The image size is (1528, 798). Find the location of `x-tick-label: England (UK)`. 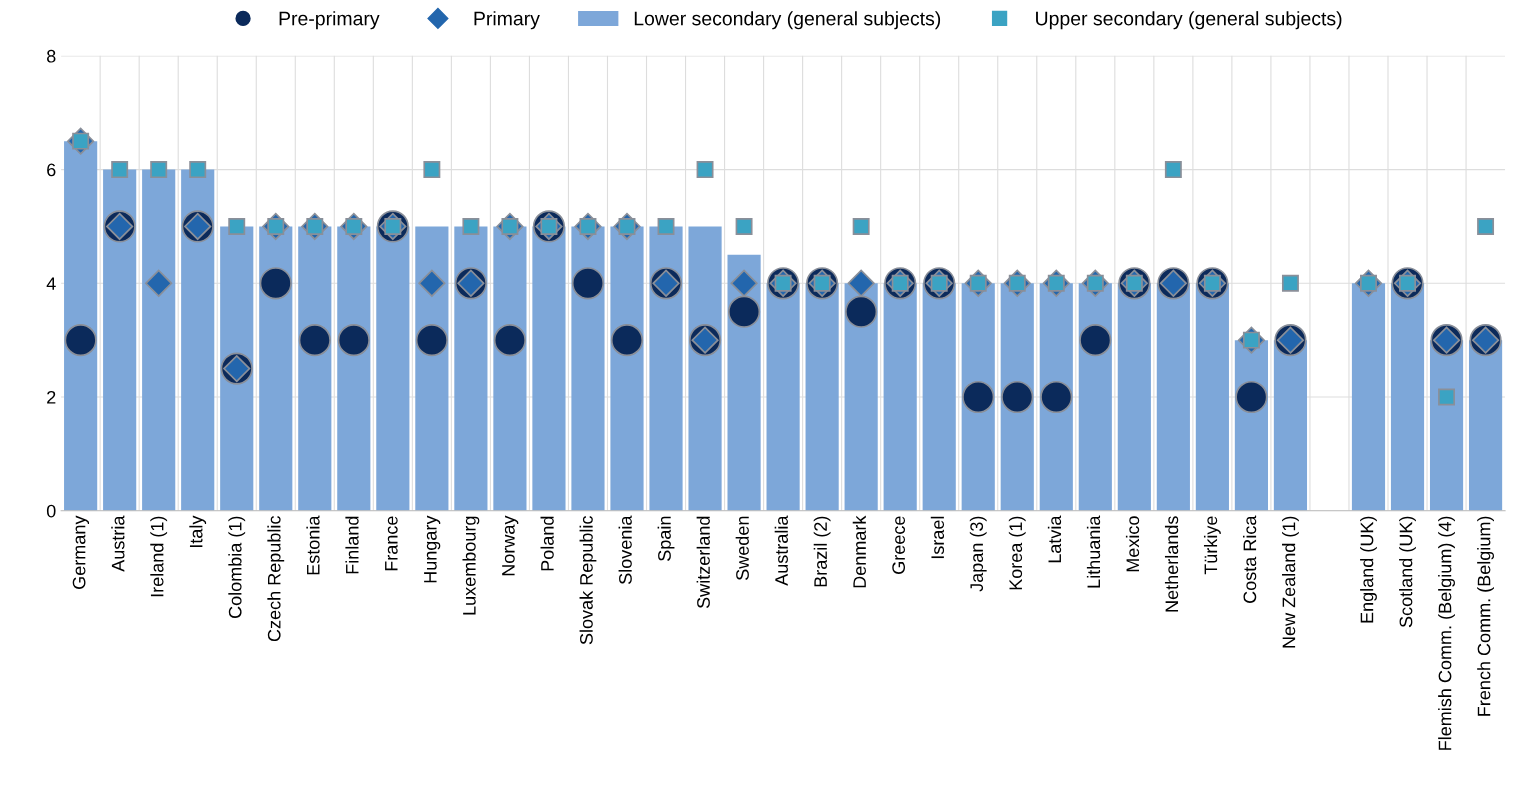

x-tick-label: England (UK) is located at coordinates (1368, 569).